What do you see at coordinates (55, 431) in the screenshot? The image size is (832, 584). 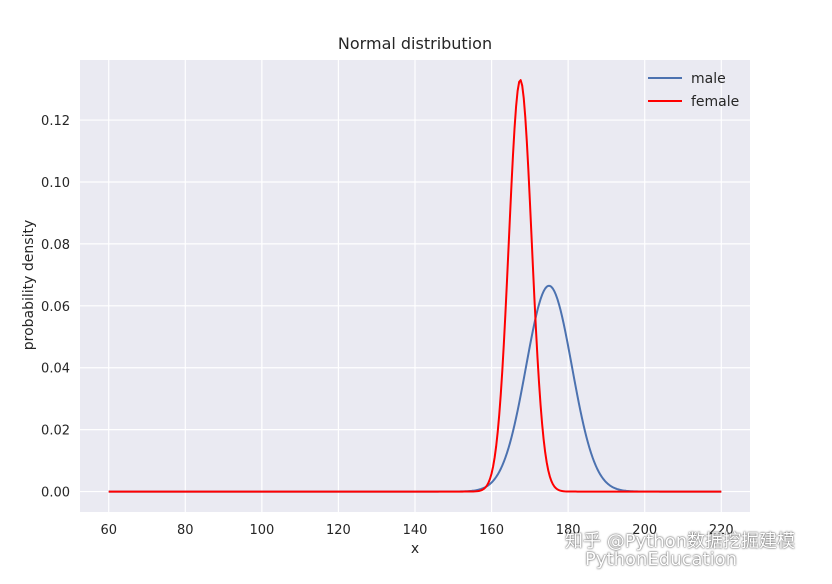 I see `y-tick-label: 0.02` at bounding box center [55, 431].